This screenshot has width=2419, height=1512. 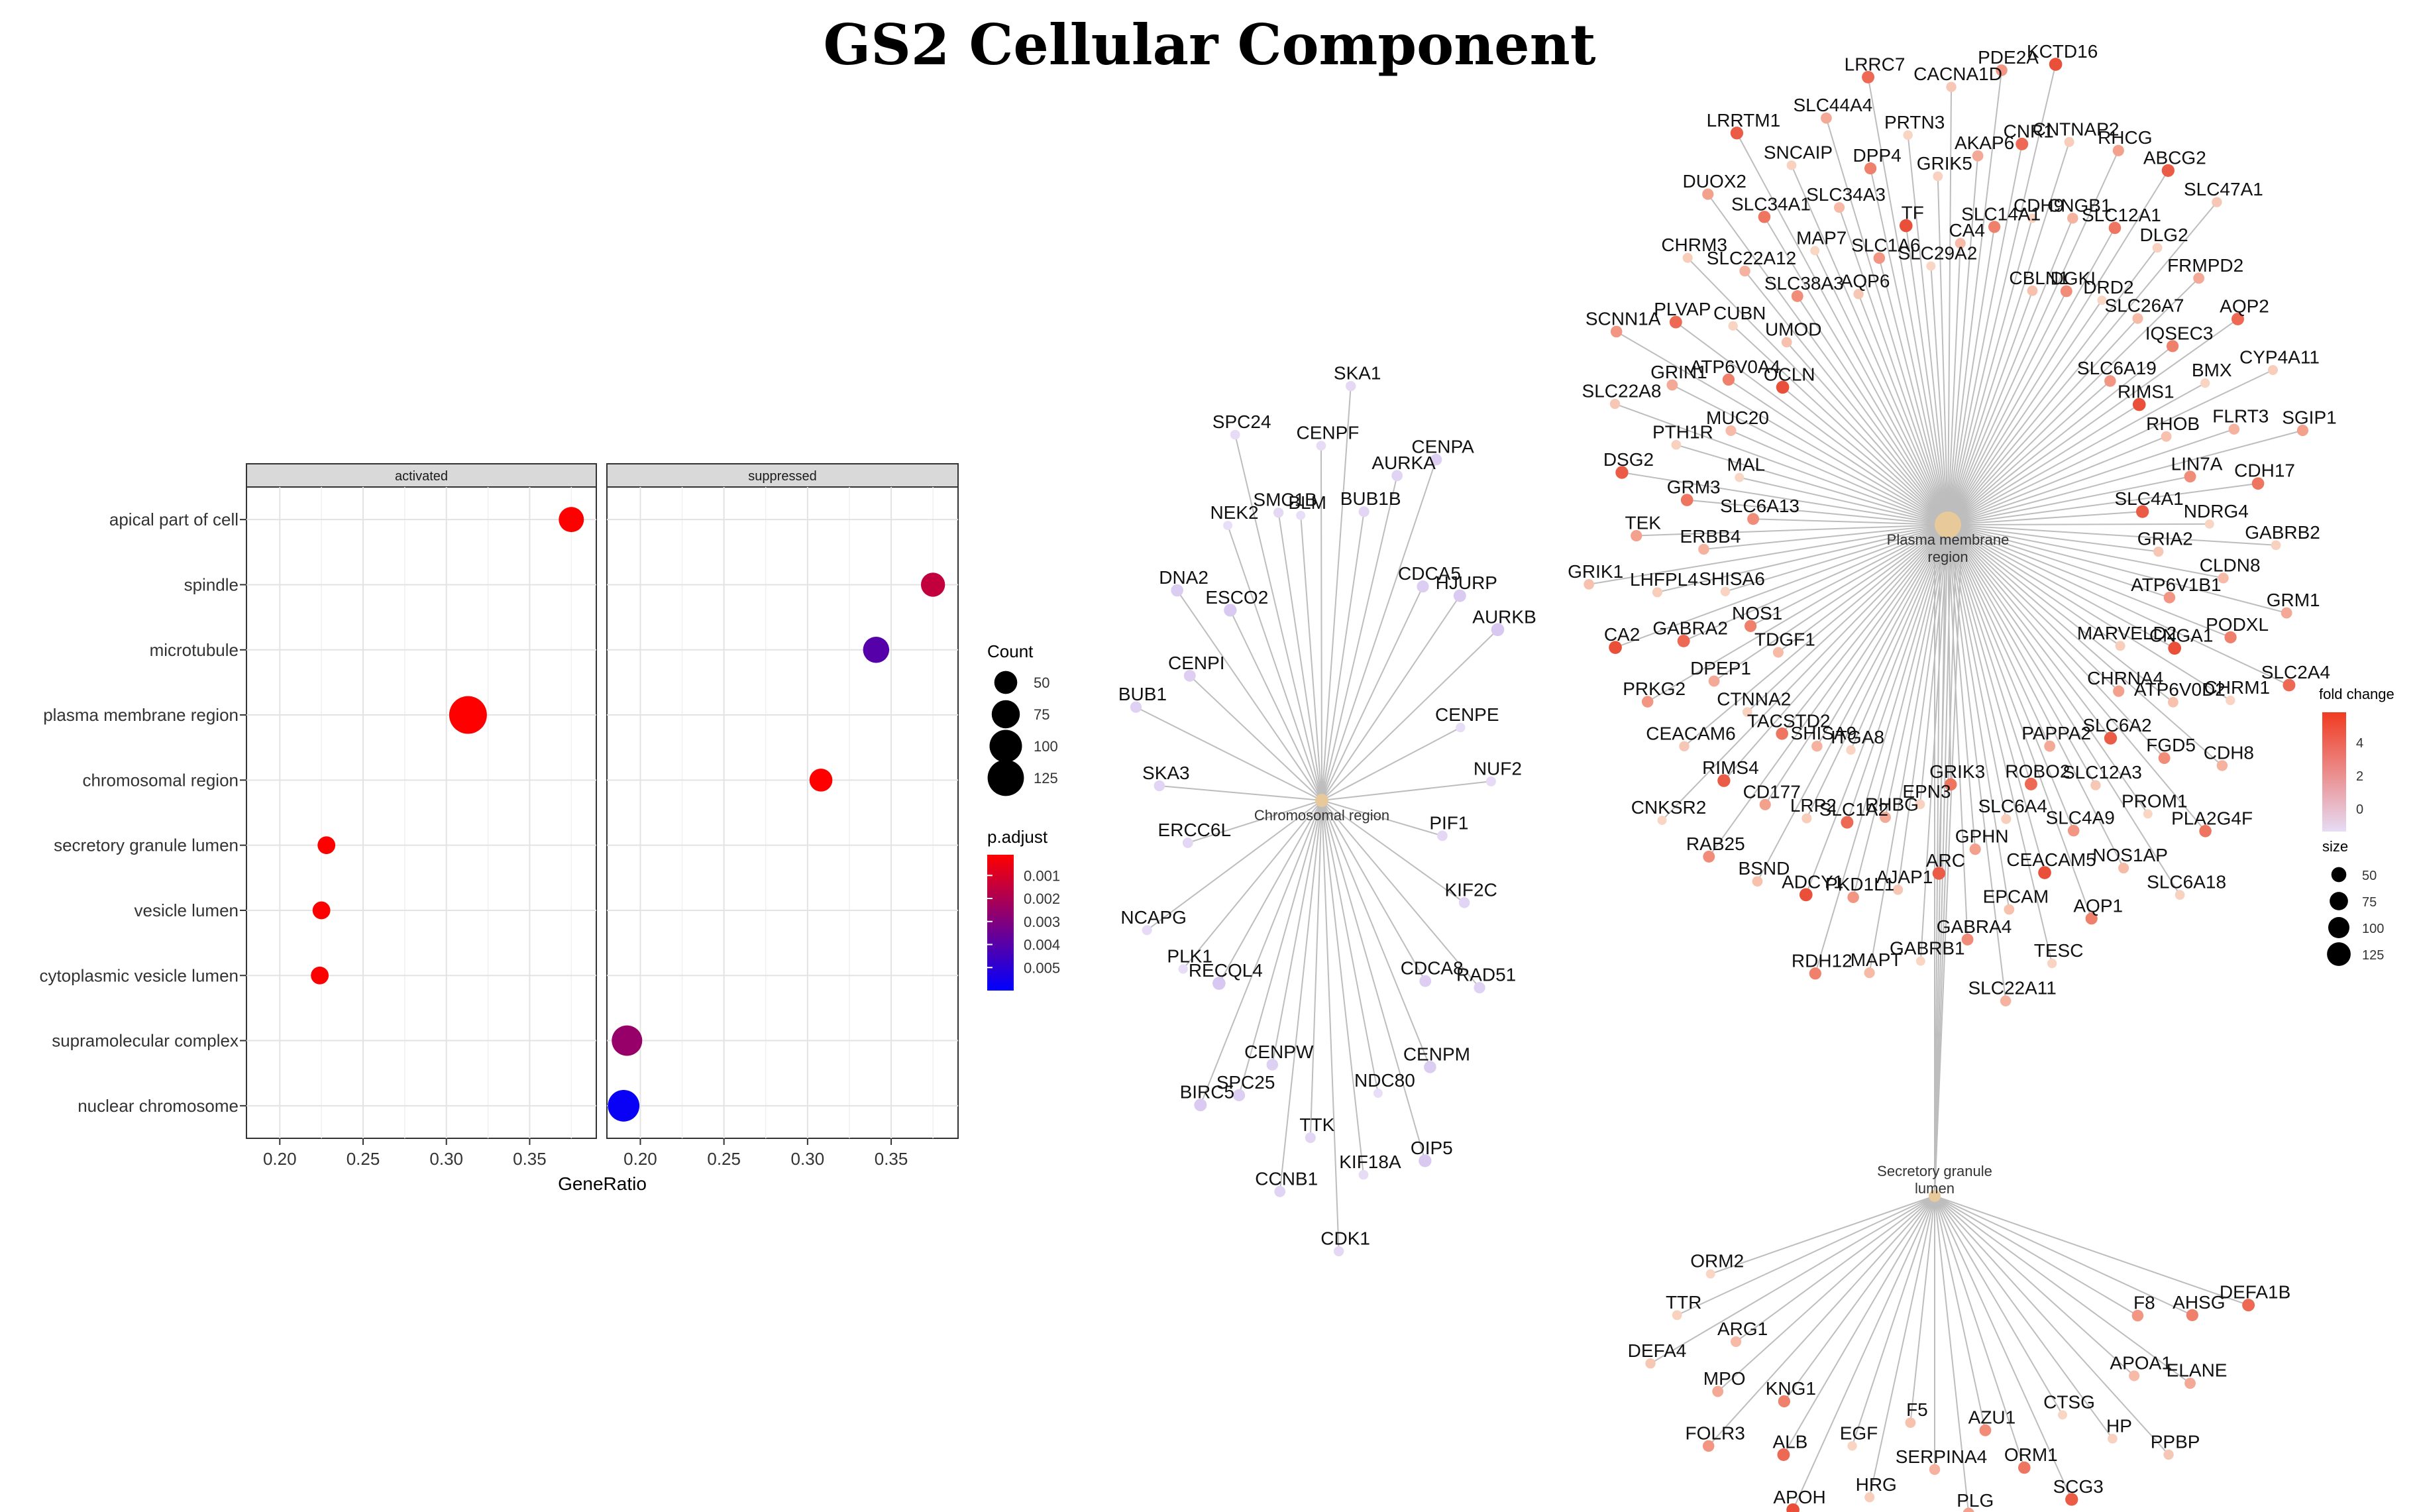 I want to click on gene-node-drd2, so click(x=2102, y=300).